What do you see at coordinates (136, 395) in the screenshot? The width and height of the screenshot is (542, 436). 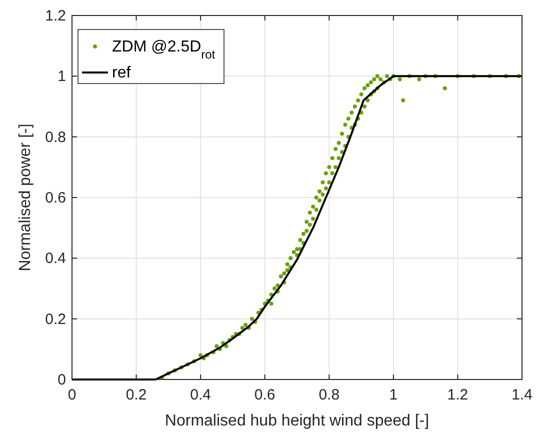 I see `x-tick-label: 0.2` at bounding box center [136, 395].